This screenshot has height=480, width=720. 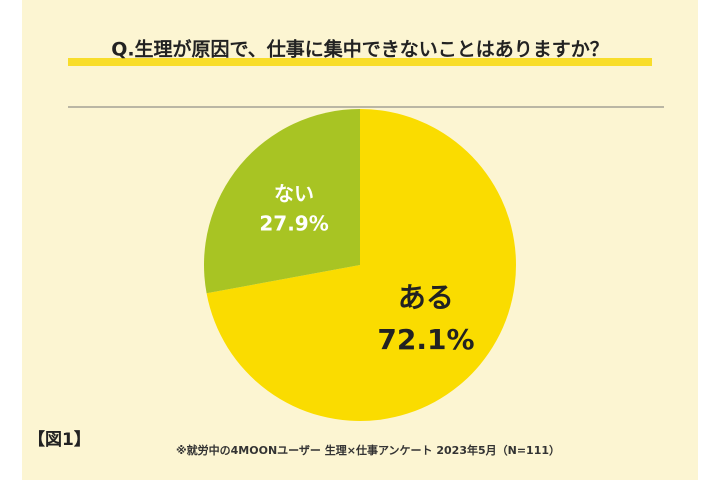 What do you see at coordinates (360, 62) in the screenshot?
I see `title-highlight` at bounding box center [360, 62].